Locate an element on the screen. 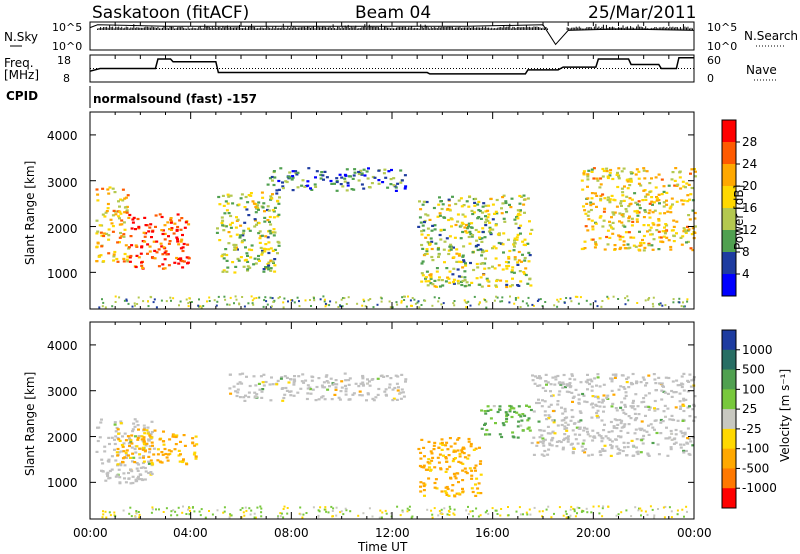 The height and width of the screenshot is (554, 800). power-colorbar-tick-label: 8 is located at coordinates (746, 252).